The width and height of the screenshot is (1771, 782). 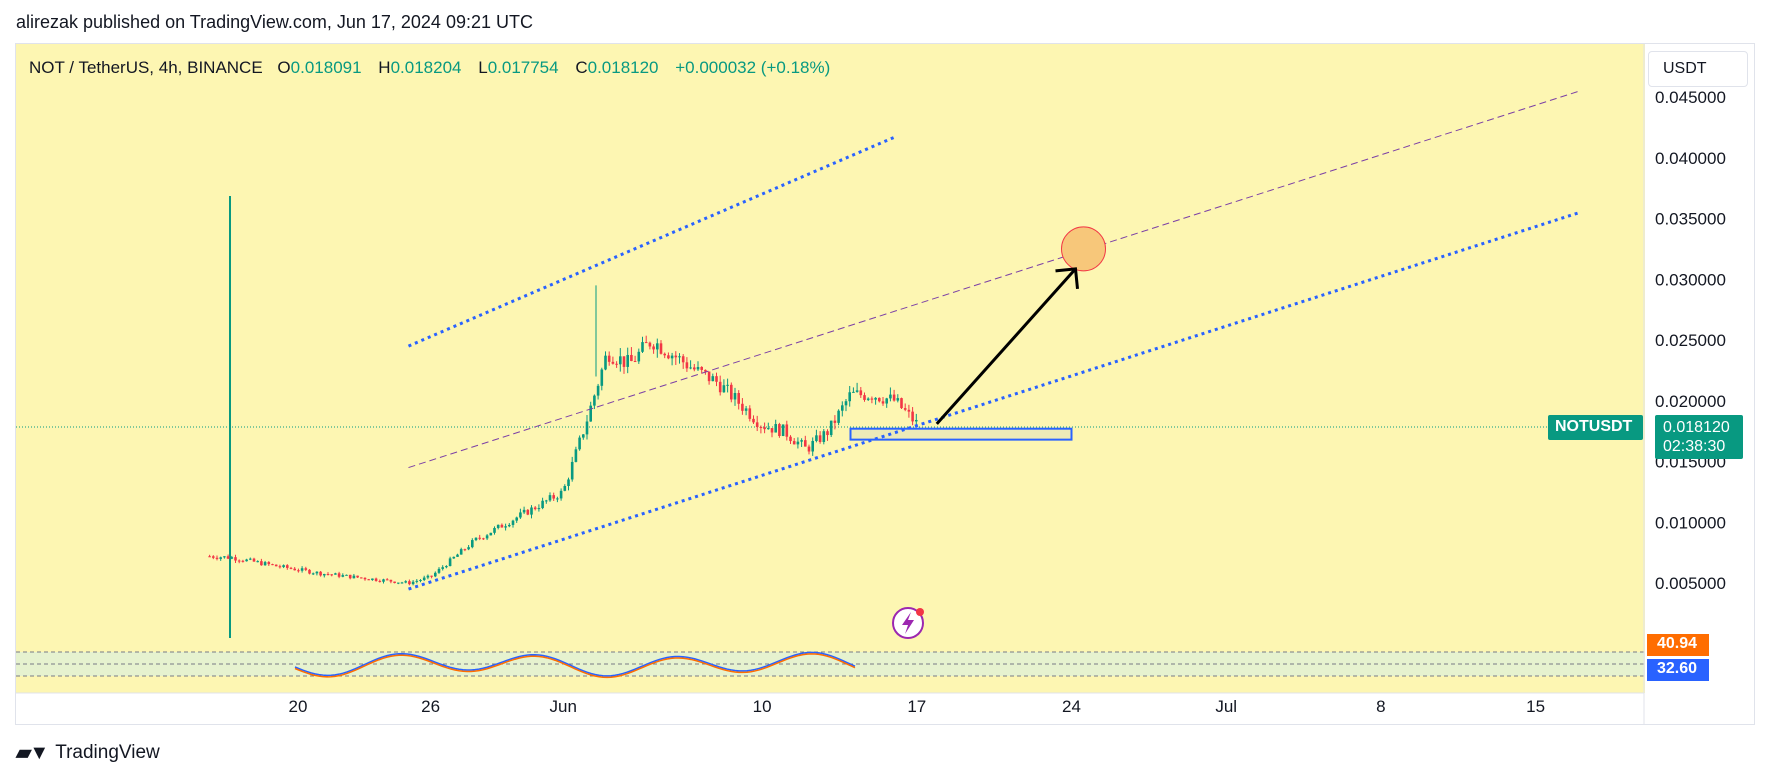 What do you see at coordinates (575, 666) in the screenshot?
I see `oscillator-d-line` at bounding box center [575, 666].